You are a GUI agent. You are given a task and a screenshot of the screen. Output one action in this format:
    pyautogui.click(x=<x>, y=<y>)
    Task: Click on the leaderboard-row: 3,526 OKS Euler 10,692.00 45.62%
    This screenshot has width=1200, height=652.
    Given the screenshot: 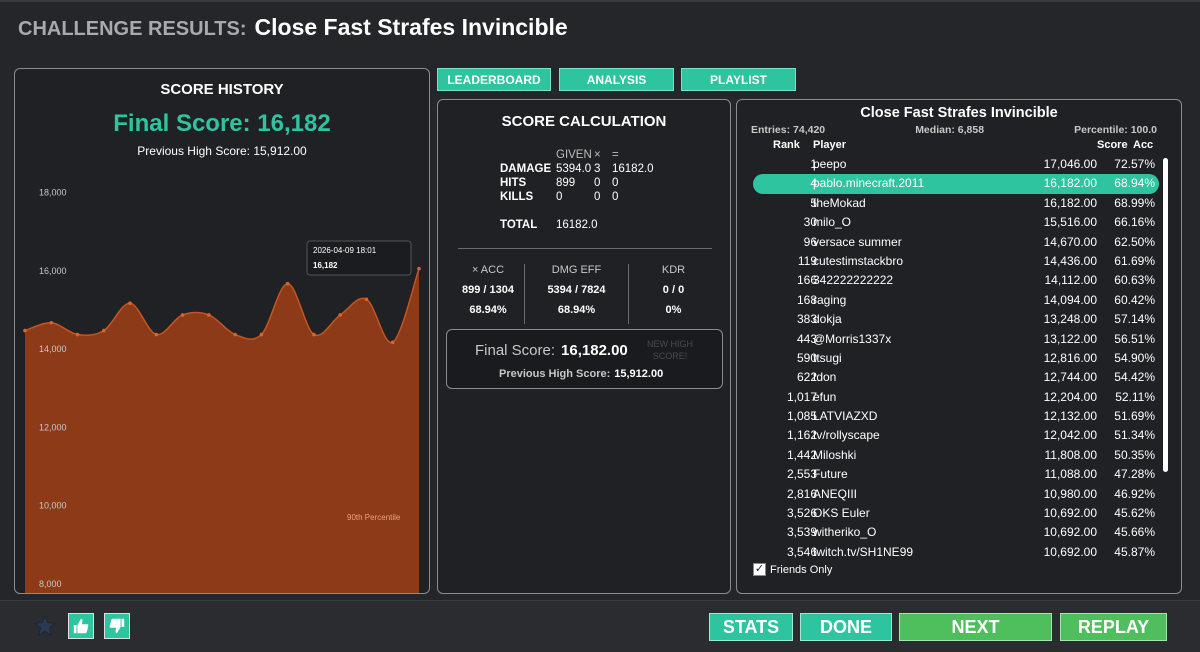 What is the action you would take?
    pyautogui.click(x=956, y=513)
    